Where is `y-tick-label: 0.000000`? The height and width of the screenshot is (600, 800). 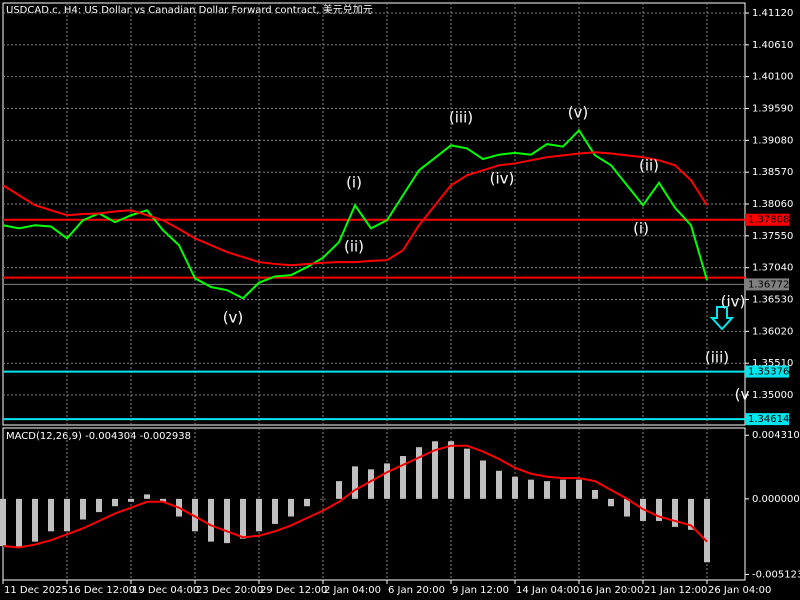 y-tick-label: 0.000000 is located at coordinates (776, 499).